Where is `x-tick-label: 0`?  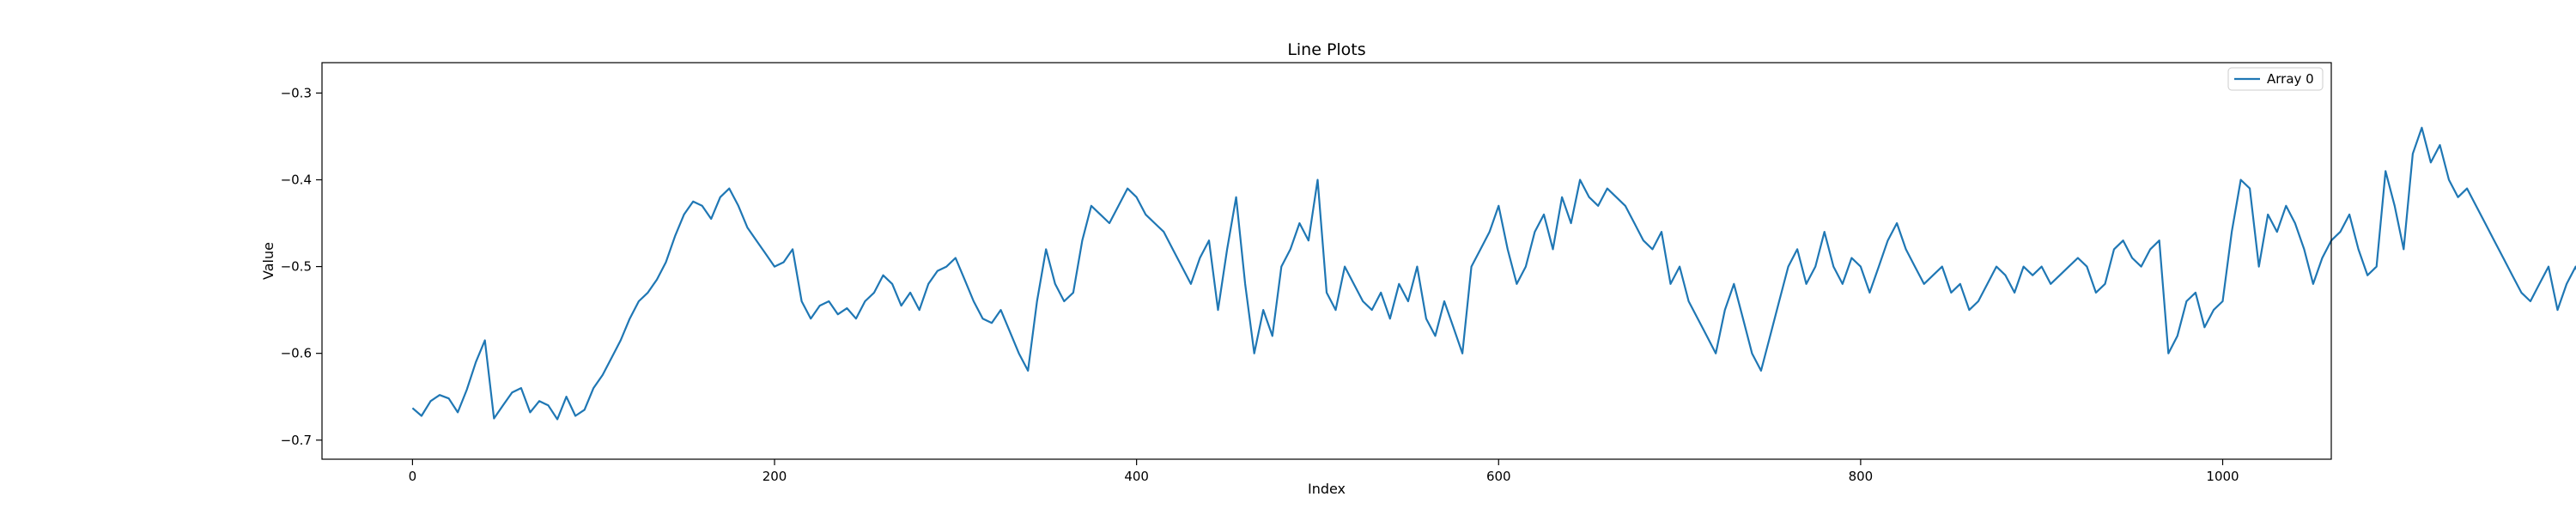
x-tick-label: 0 is located at coordinates (413, 476).